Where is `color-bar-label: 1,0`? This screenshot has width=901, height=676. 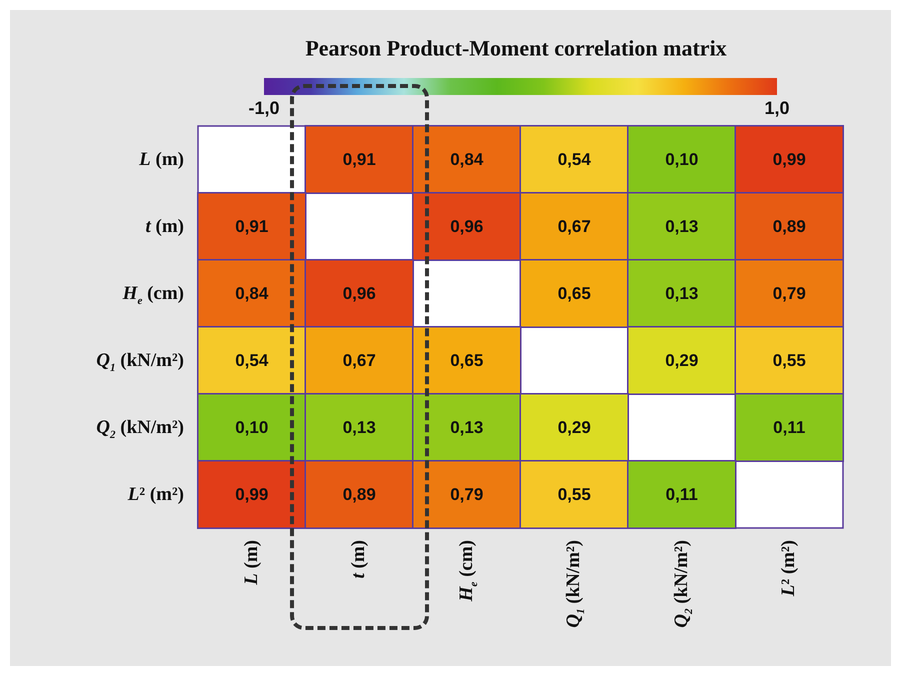 color-bar-label: 1,0 is located at coordinates (777, 108).